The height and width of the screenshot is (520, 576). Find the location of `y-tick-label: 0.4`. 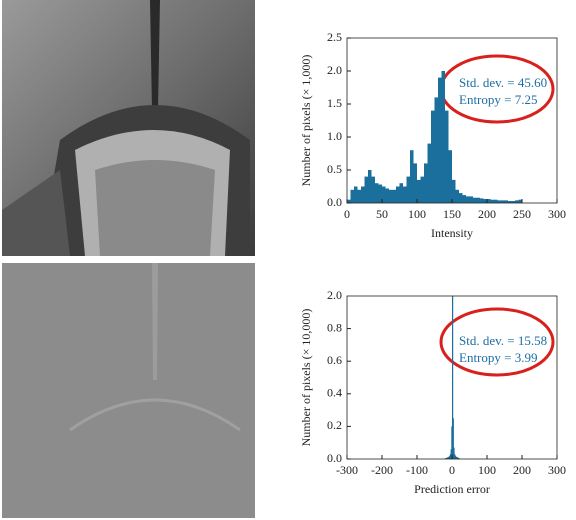

y-tick-label: 0.4 is located at coordinates (334, 393).